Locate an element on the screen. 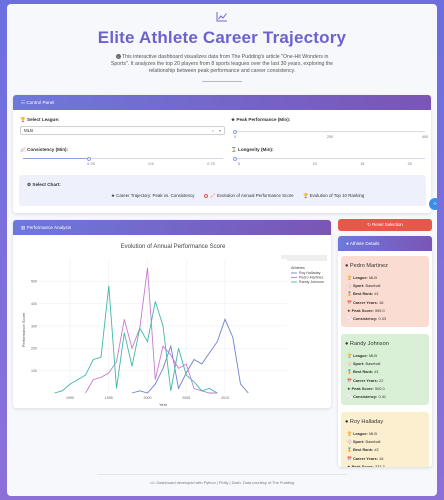  consistency-slider-handle is located at coordinates (89, 158).